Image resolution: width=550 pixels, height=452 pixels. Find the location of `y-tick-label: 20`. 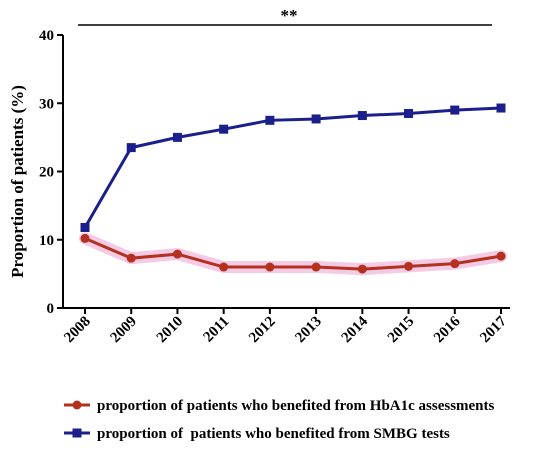

y-tick-label: 20 is located at coordinates (46, 173).